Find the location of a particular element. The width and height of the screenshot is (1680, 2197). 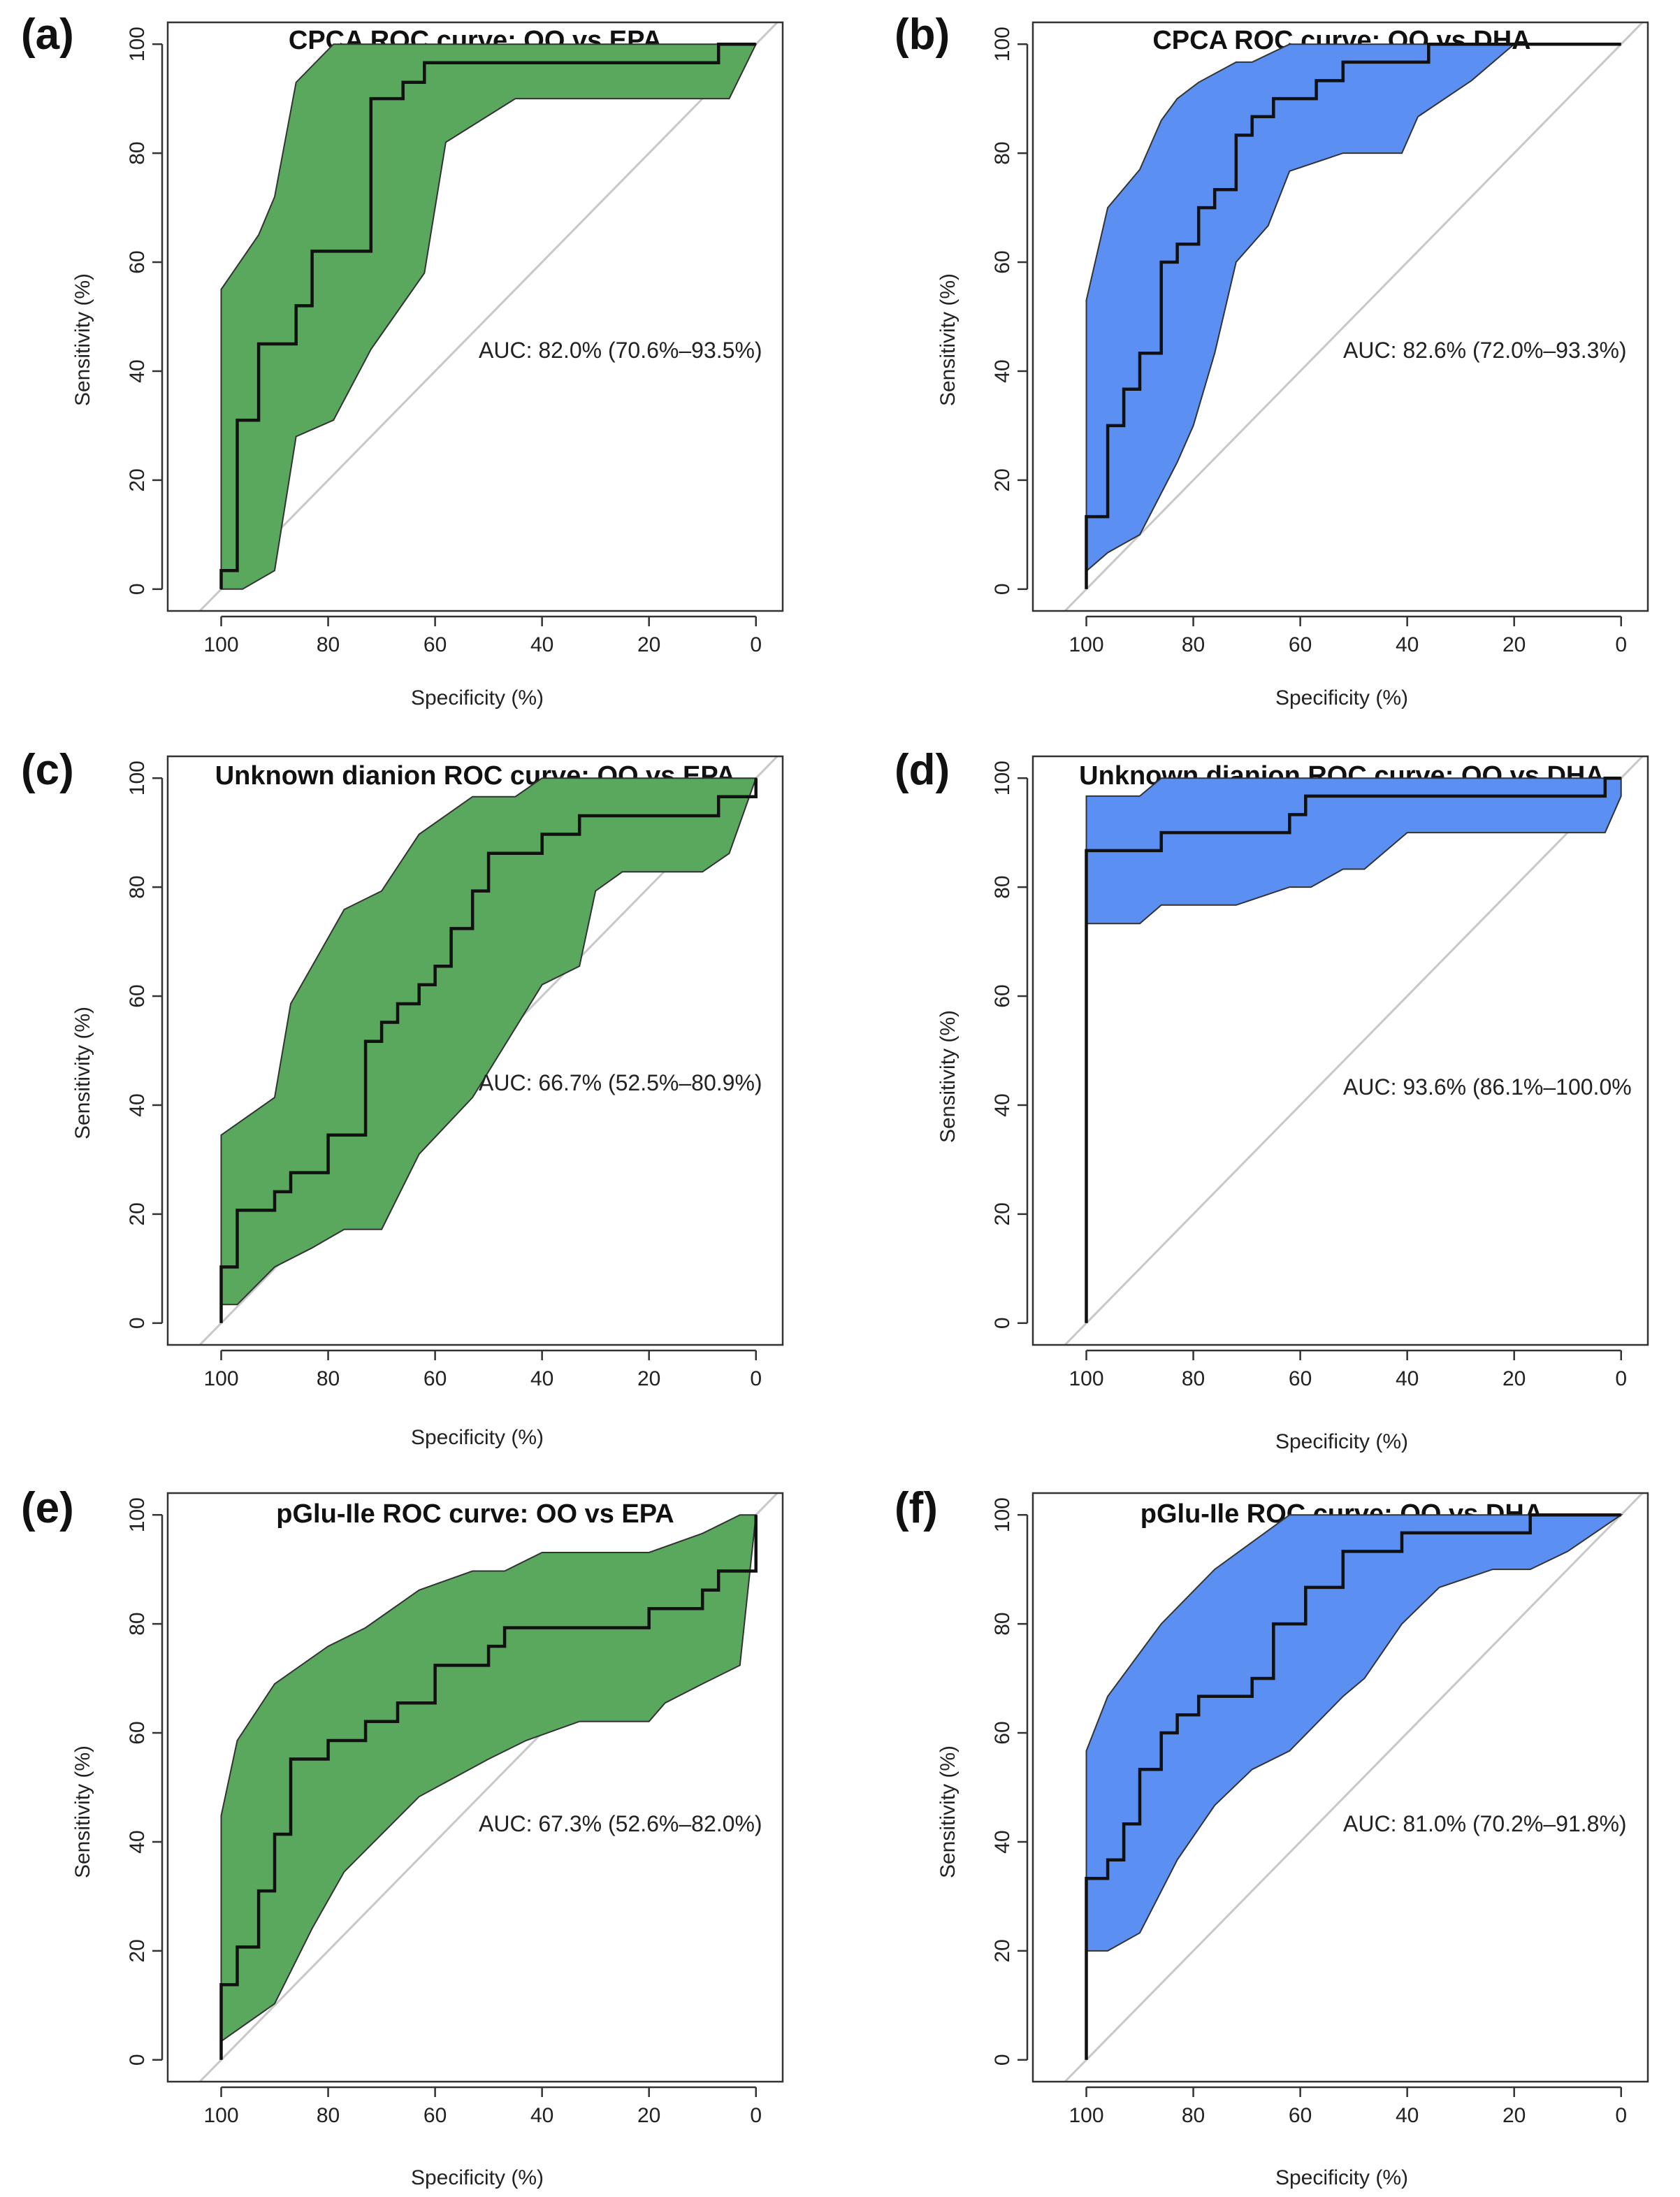

panel-b-auc-label: AUC: 82.6% (72.0%–93.3%) is located at coordinates (1485, 350).